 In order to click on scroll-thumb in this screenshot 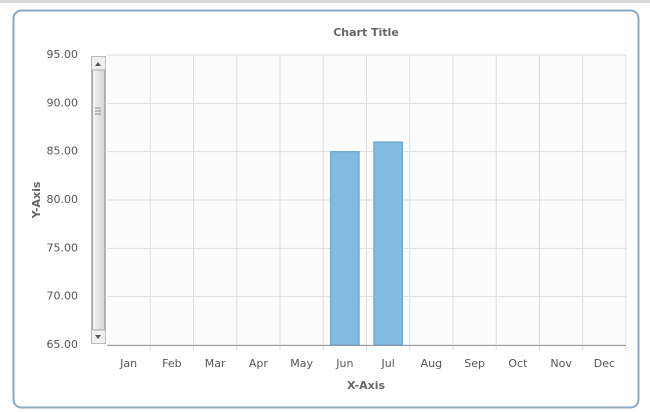, I will do `click(98, 200)`.